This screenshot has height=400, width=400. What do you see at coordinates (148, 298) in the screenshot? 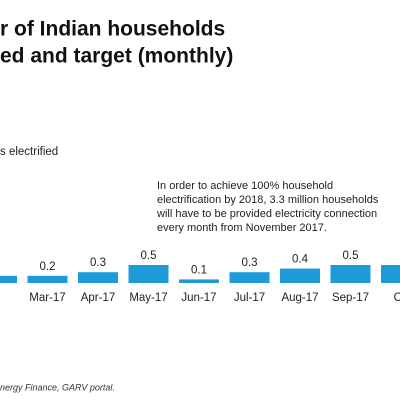
I see `x-tick-label: May-17` at bounding box center [148, 298].